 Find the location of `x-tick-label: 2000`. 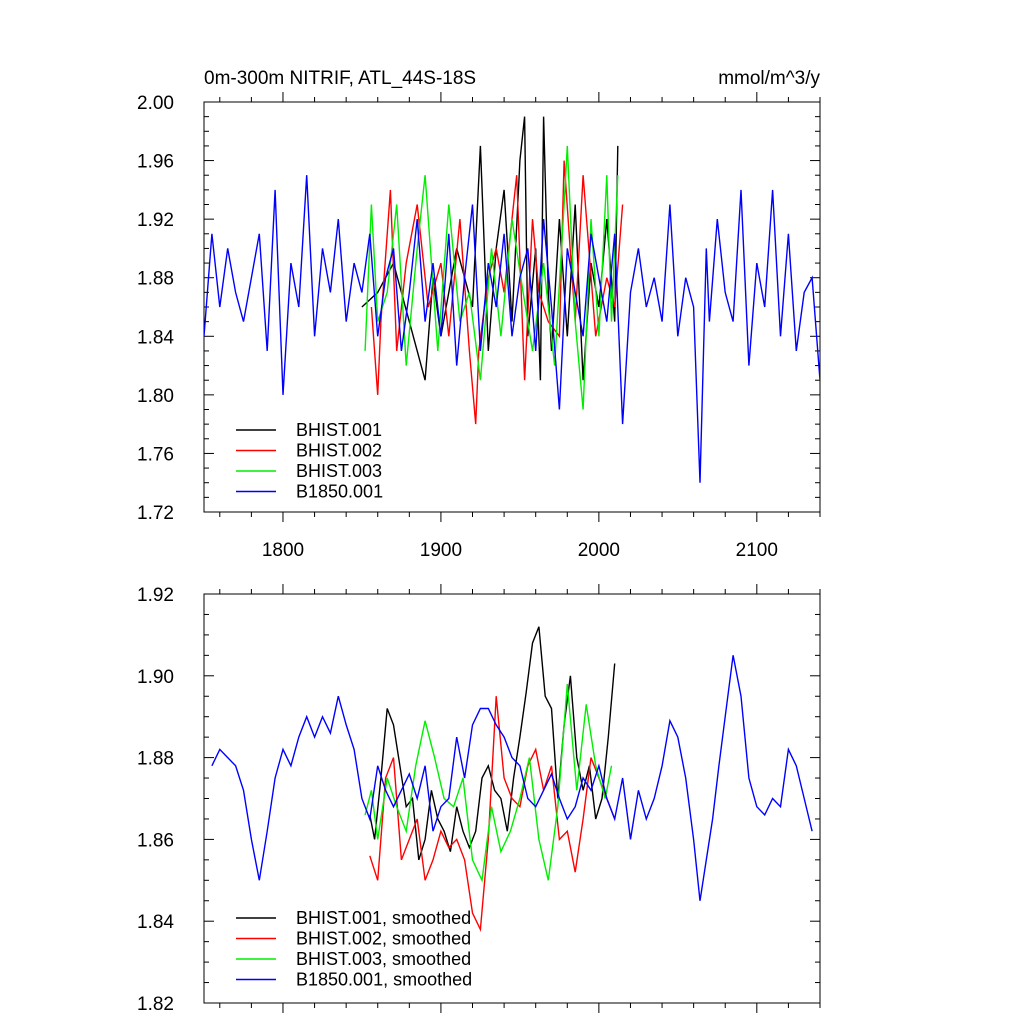

x-tick-label: 2000 is located at coordinates (599, 550).